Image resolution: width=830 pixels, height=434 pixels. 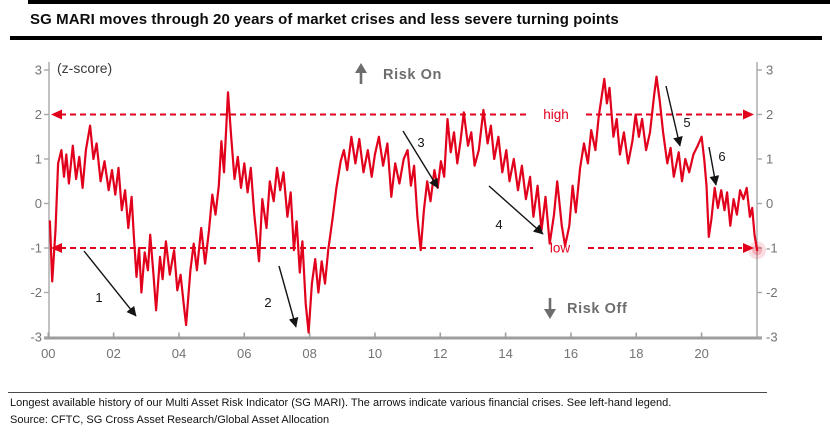 What do you see at coordinates (429, 2) in the screenshot?
I see `top-accent-bar` at bounding box center [429, 2].